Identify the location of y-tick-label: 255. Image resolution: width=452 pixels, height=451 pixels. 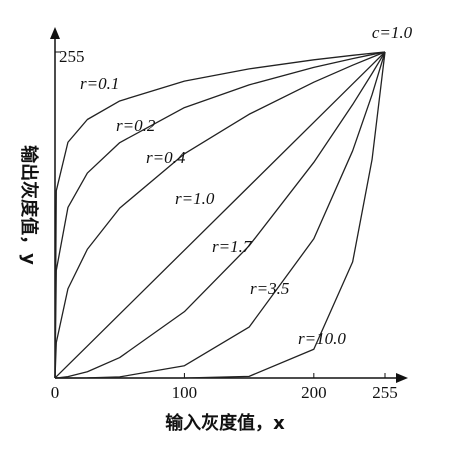
(72, 56).